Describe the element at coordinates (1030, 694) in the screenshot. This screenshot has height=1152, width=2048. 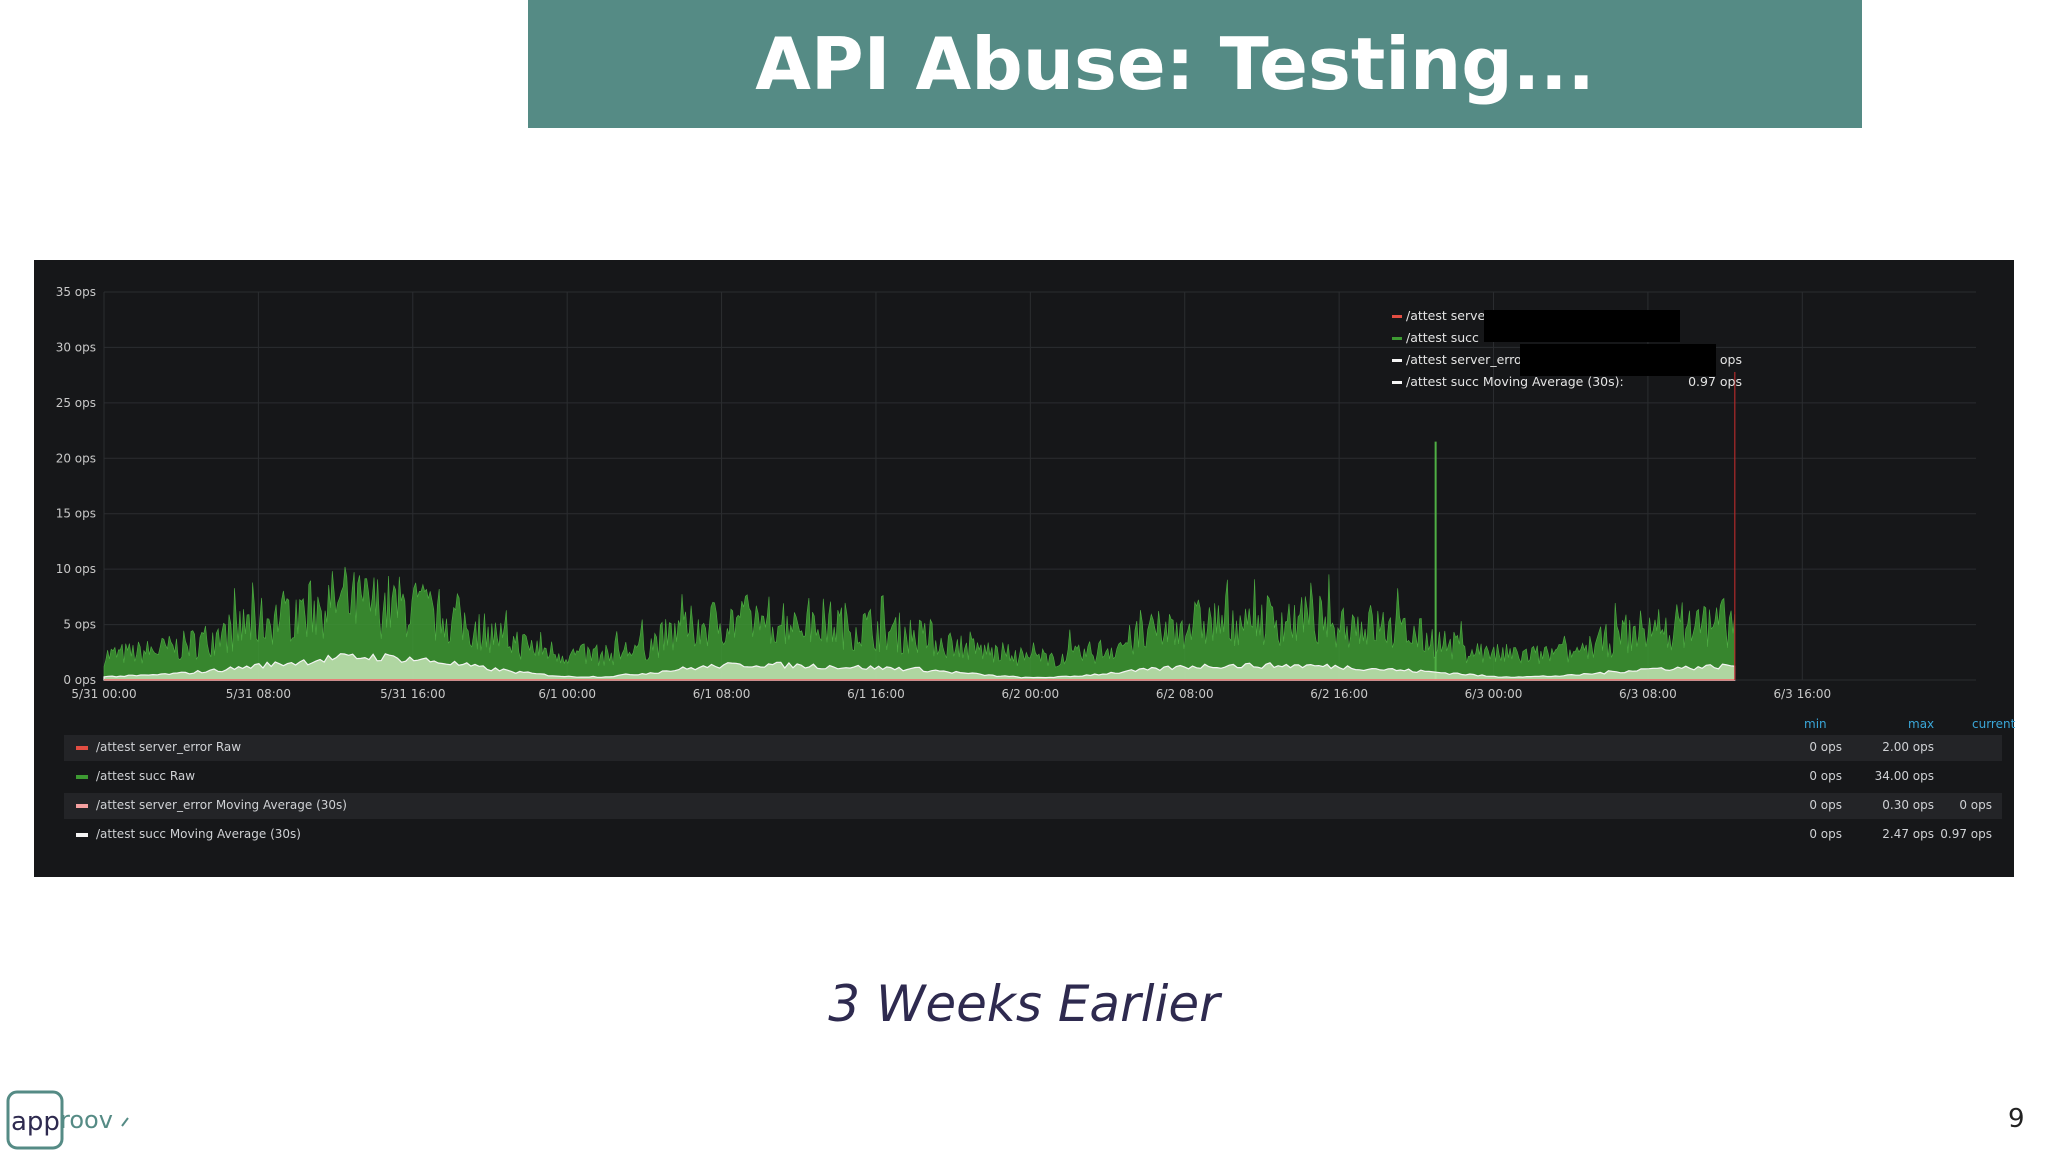
I see `x-tick-label: 6/2 00:00` at that location.